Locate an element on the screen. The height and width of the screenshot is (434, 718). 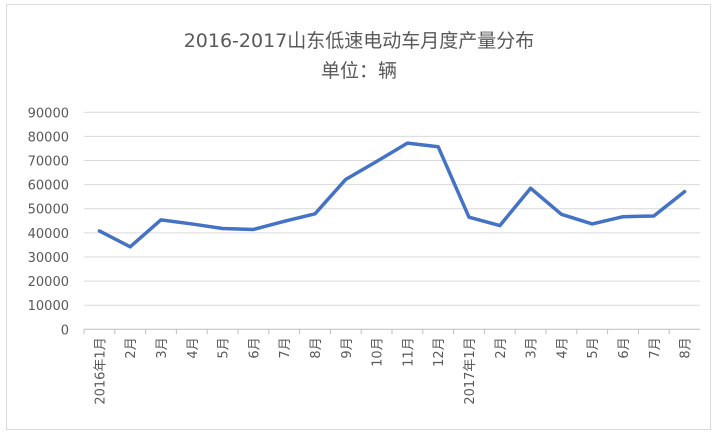
x-tick-label: 12月 is located at coordinates (439, 352).